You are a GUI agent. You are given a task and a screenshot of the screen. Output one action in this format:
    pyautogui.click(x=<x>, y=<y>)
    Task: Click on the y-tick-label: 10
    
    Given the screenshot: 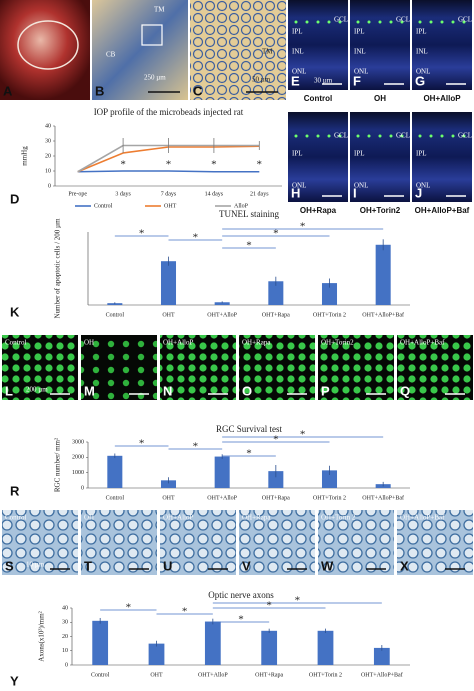 What is the action you would take?
    pyautogui.click(x=48, y=171)
    